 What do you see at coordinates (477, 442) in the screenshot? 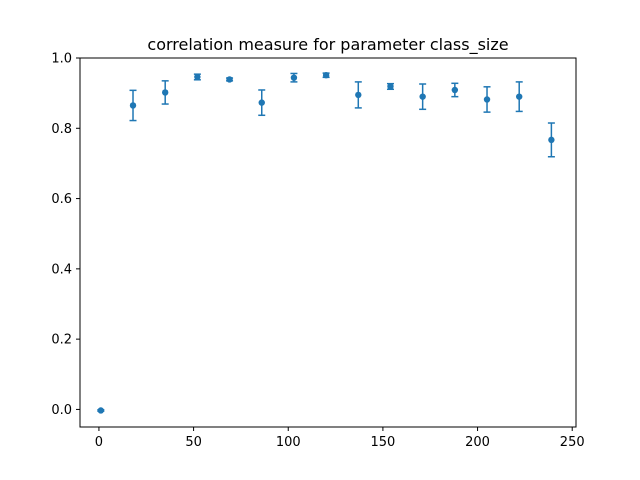
I see `x-tick-label: 200` at bounding box center [477, 442].